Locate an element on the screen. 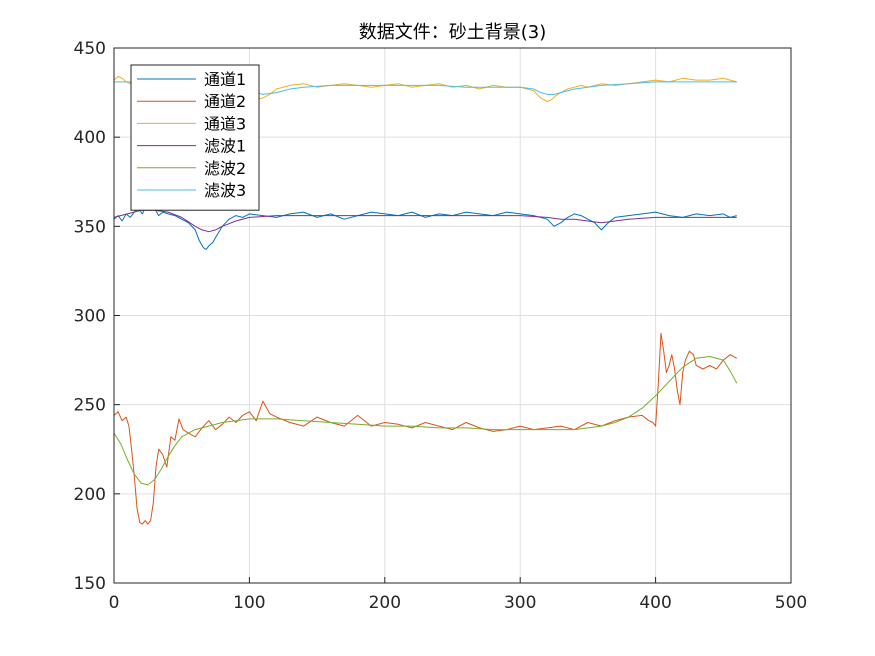 The width and height of the screenshot is (875, 656). y-tick-label: 450 is located at coordinates (90, 49).